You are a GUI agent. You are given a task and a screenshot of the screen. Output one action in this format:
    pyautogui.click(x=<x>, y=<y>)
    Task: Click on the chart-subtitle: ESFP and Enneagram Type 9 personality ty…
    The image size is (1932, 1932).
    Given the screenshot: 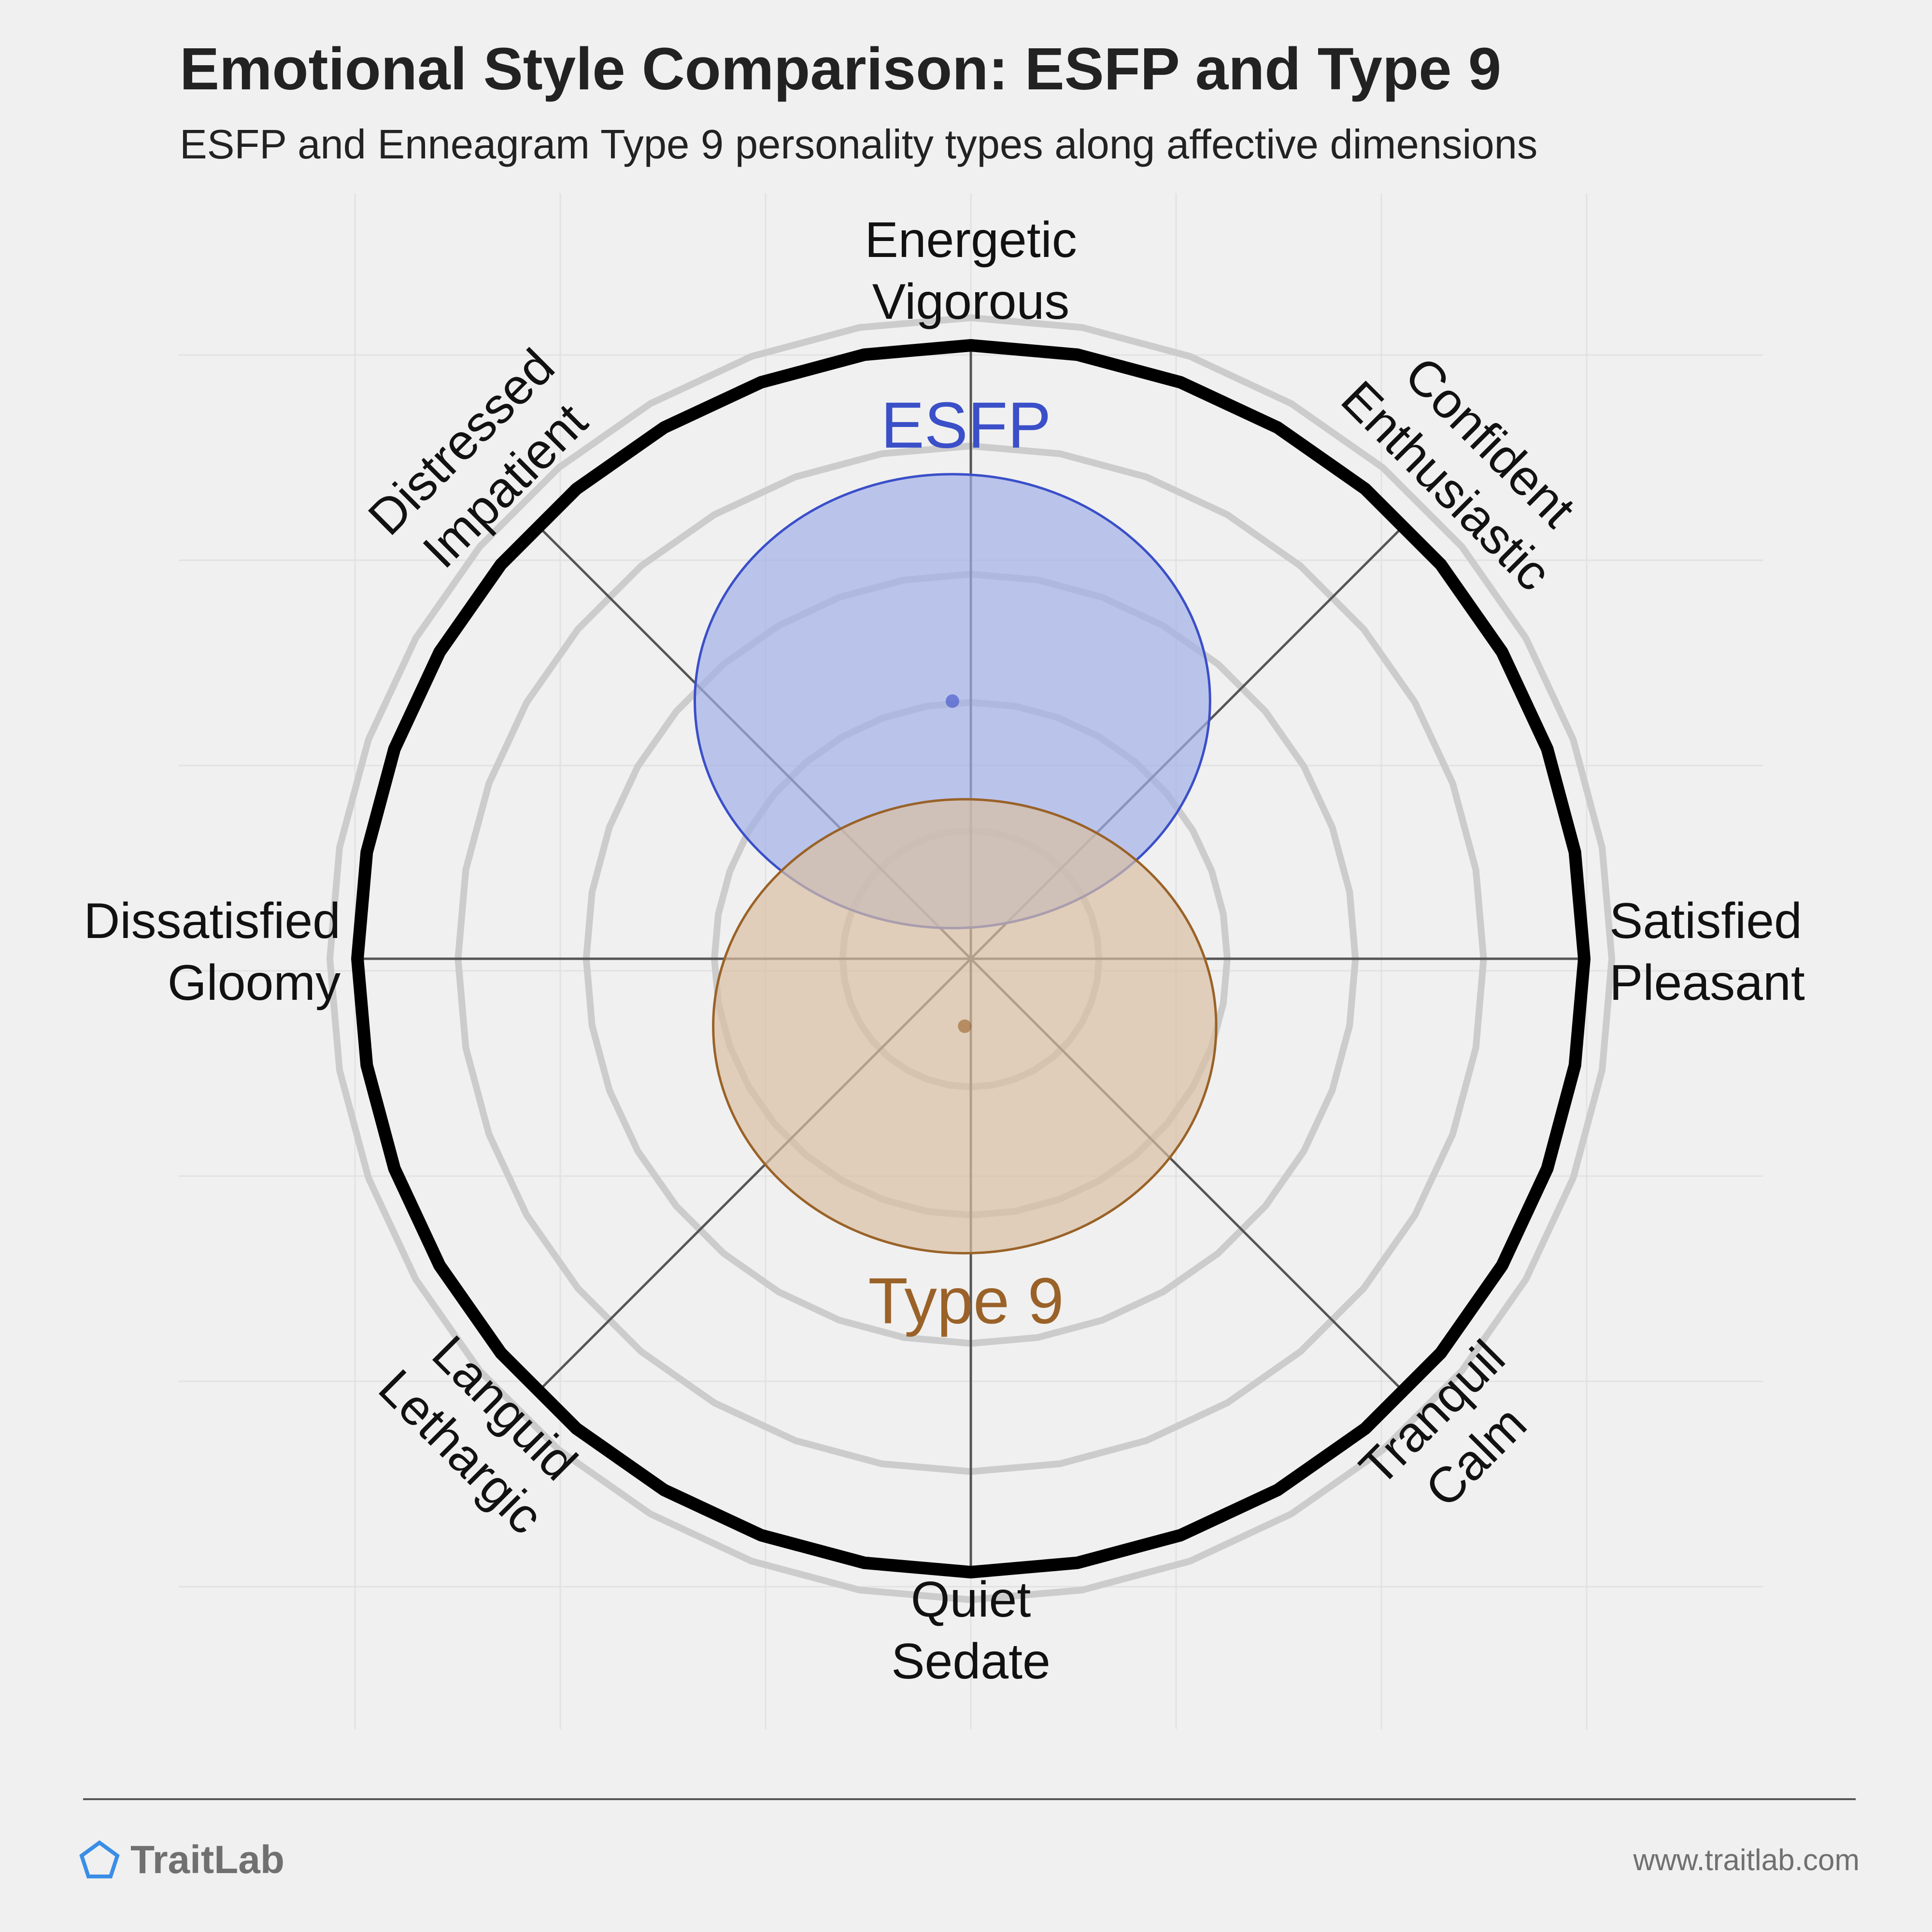 What is the action you would take?
    pyautogui.click(x=858, y=145)
    